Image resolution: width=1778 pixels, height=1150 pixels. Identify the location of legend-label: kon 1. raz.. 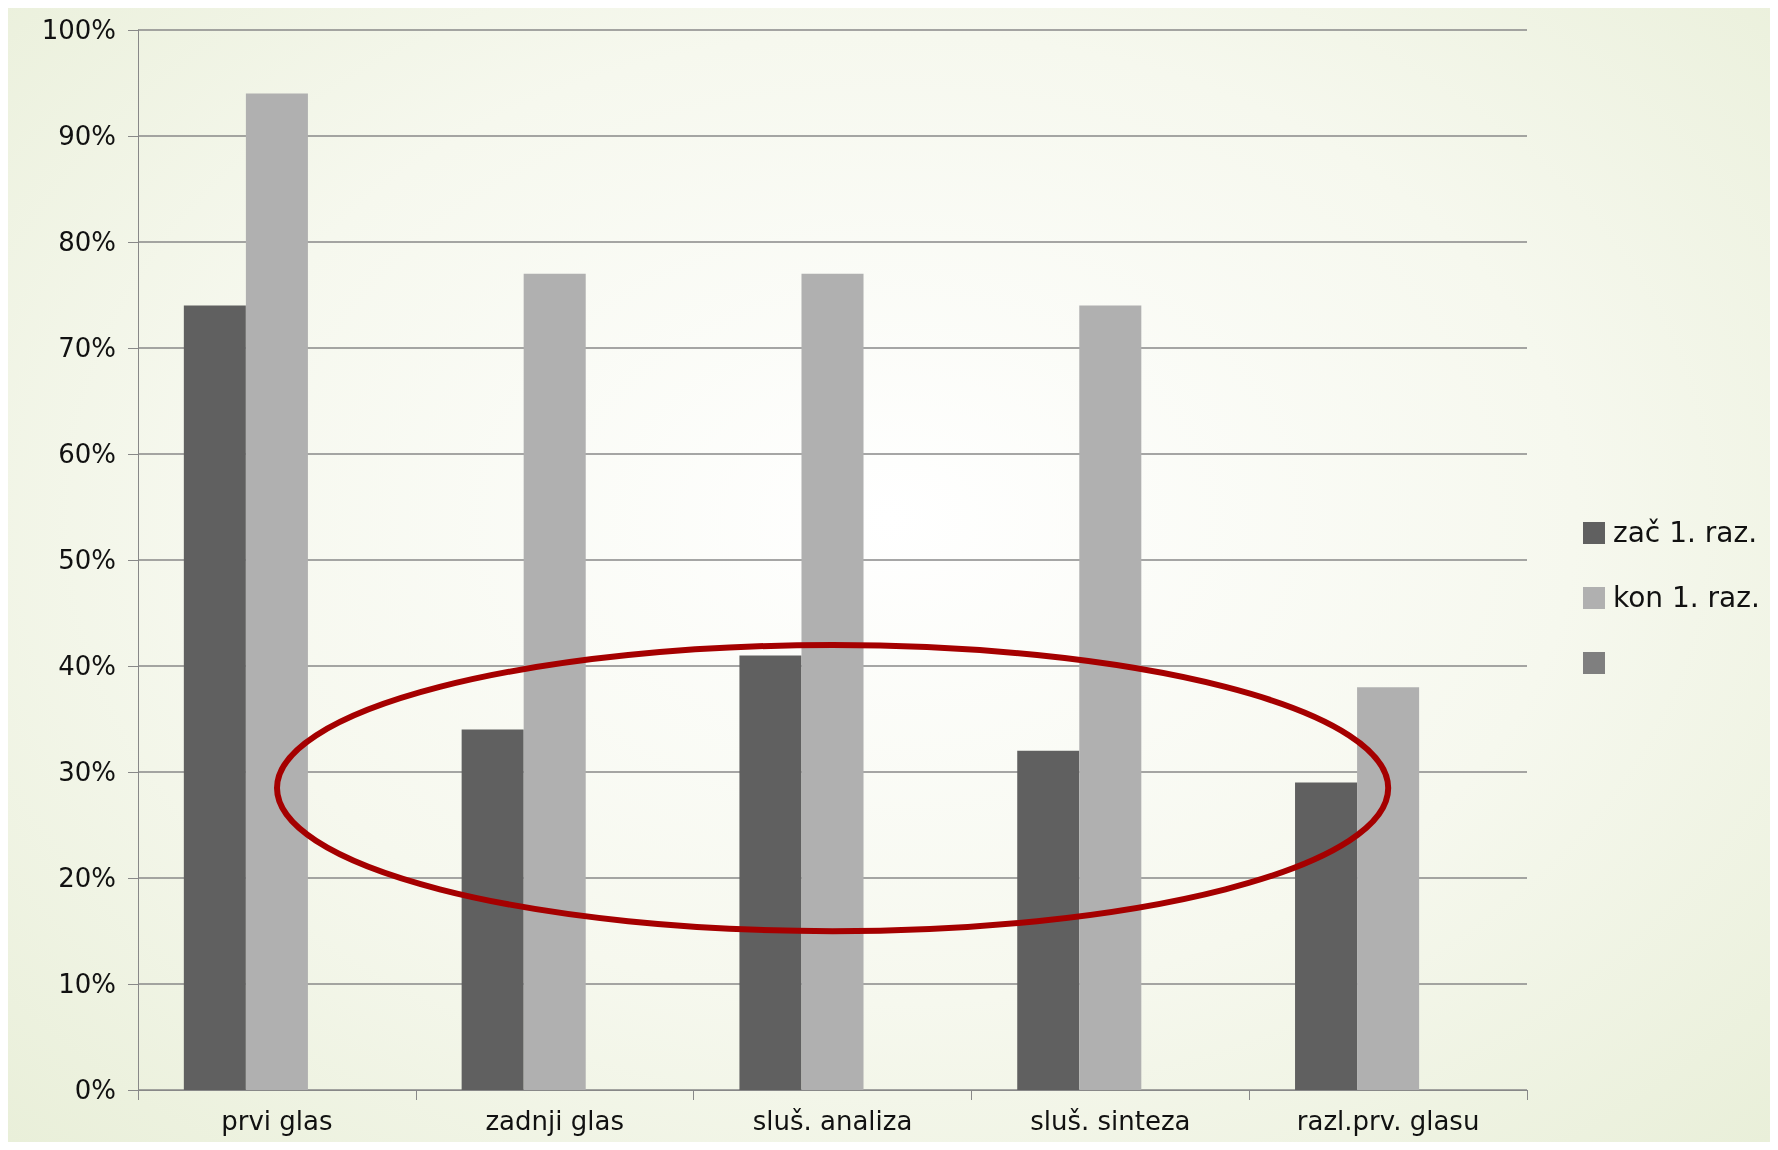
(1686, 597).